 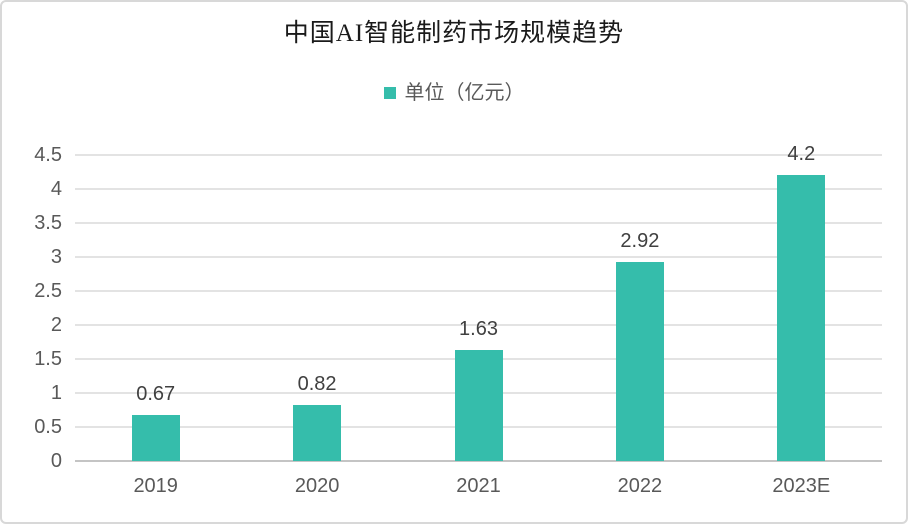 What do you see at coordinates (464, 93) in the screenshot?
I see `legend-label: 单位（亿元）` at bounding box center [464, 93].